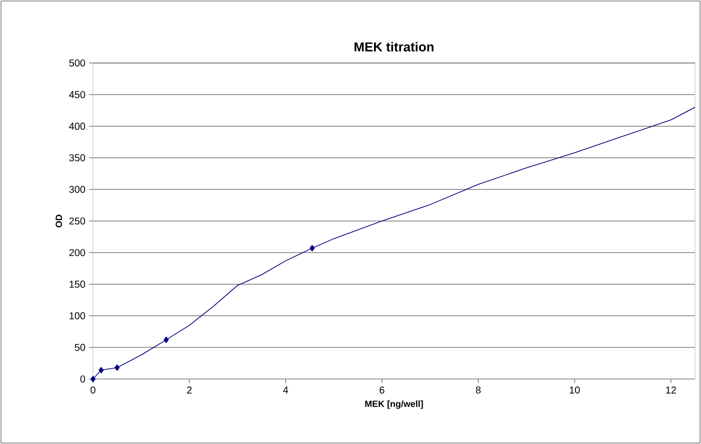 This screenshot has width=701, height=444. What do you see at coordinates (77, 158) in the screenshot?
I see `y-tick-label: 350` at bounding box center [77, 158].